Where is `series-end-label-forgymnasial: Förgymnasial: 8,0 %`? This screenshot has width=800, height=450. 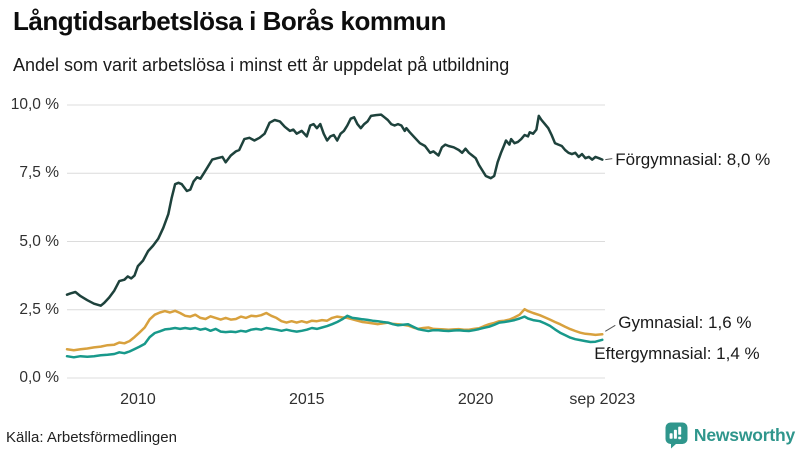 series-end-label-forgymnasial: Förgymnasial: 8,0 % is located at coordinates (693, 159).